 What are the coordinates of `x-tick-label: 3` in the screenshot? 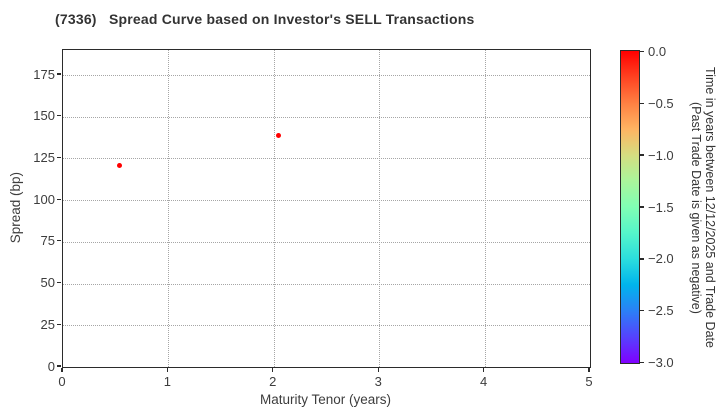 It's located at (378, 381).